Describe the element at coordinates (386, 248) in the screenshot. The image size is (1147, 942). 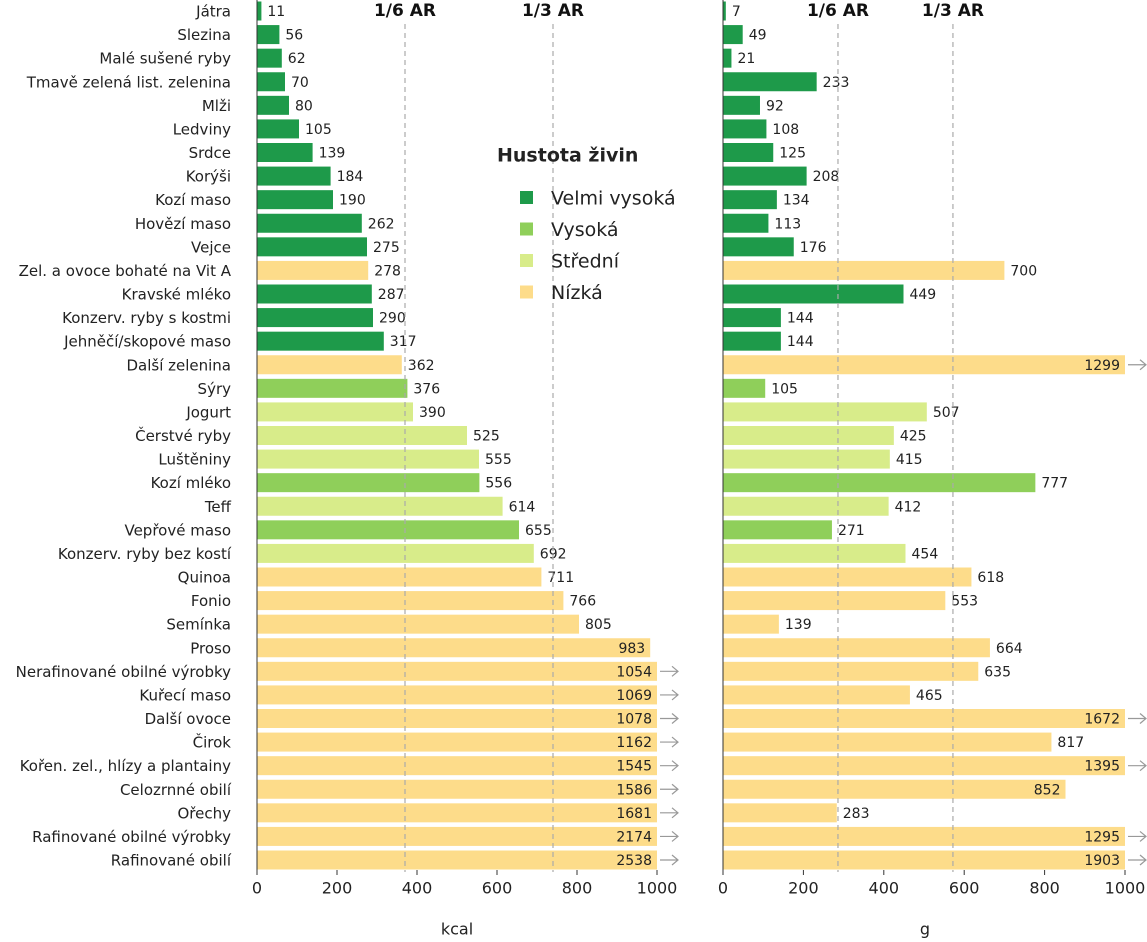
I see `value-label: 275` at that location.